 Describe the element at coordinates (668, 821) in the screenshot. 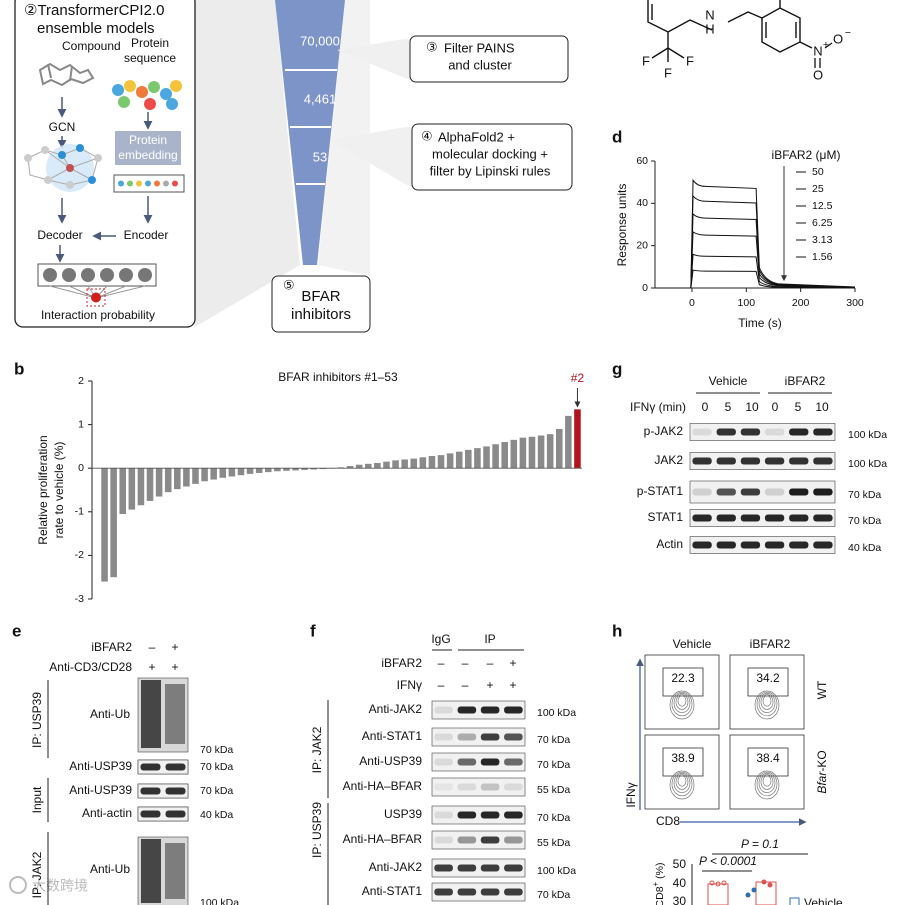

I see `x-axis-label: CD8` at that location.